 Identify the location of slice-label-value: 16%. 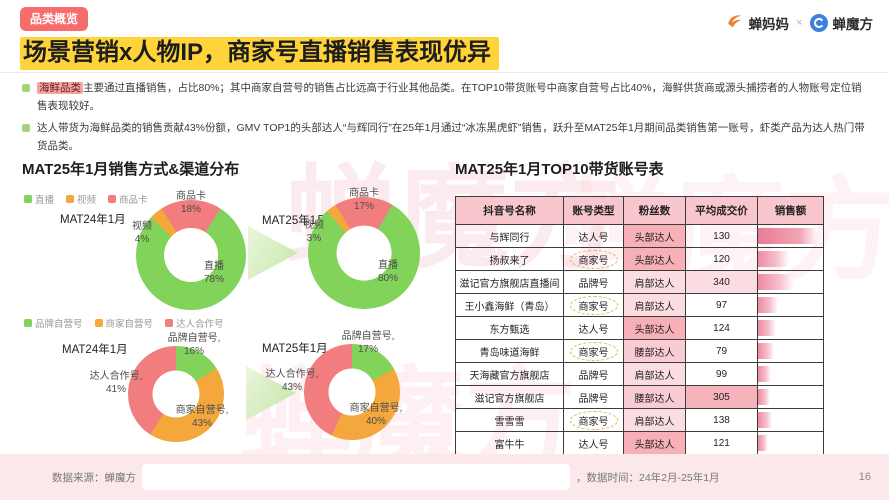
(193, 351).